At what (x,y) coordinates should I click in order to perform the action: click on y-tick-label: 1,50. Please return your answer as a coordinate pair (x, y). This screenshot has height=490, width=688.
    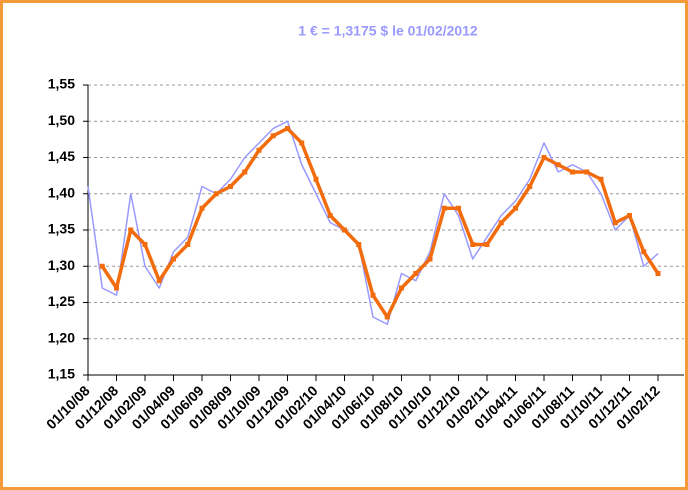
    Looking at the image, I should click on (61, 120).